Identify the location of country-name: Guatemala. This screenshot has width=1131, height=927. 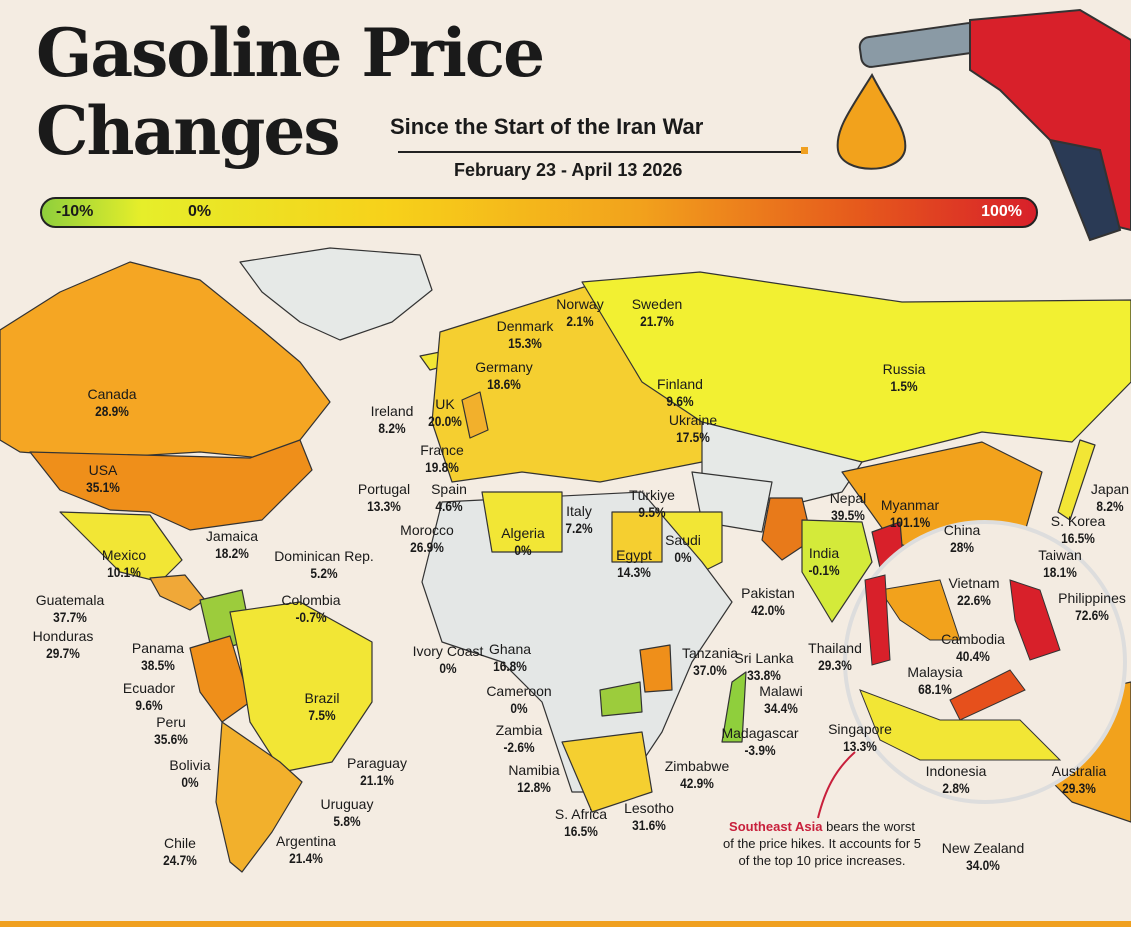
(70, 600).